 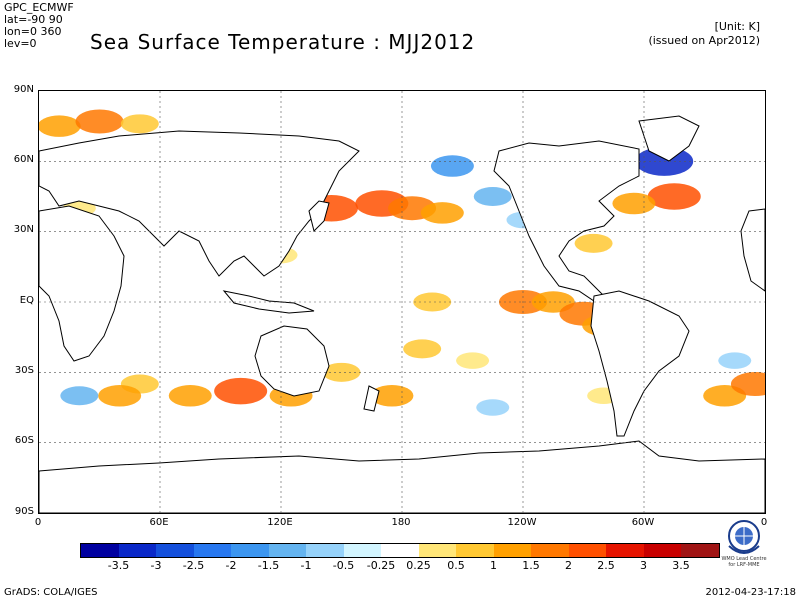 I want to click on unit-block: [Unit: K] (issued on Apr2012), so click(x=704, y=34).